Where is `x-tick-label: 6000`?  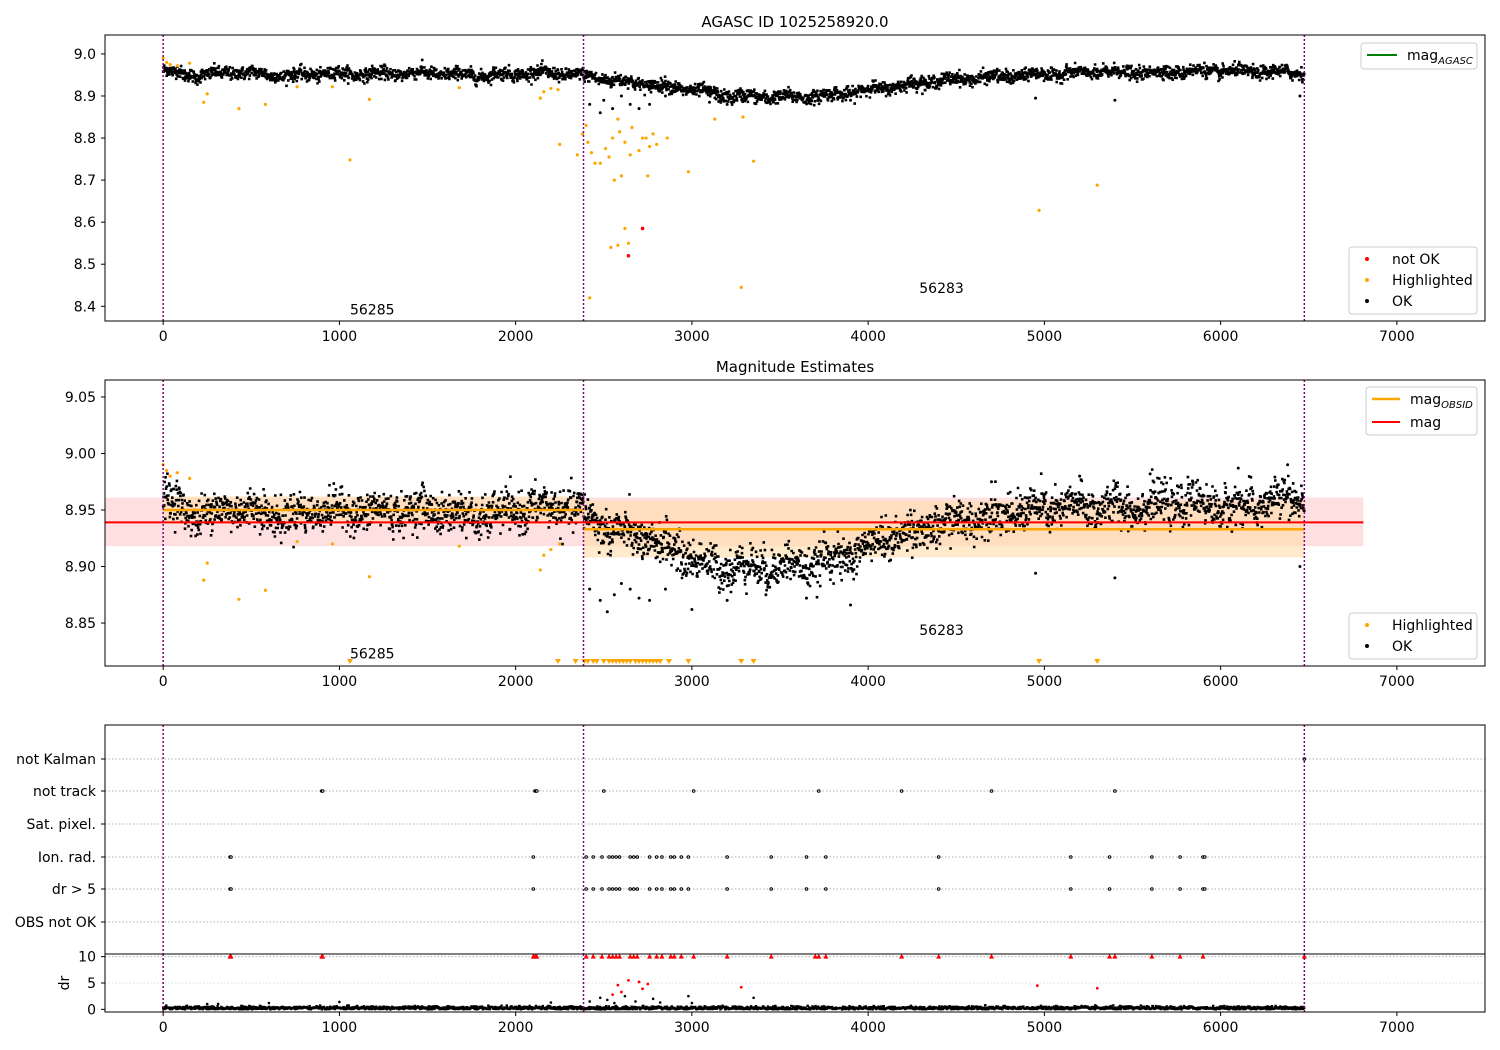
x-tick-label: 6000 is located at coordinates (1221, 337).